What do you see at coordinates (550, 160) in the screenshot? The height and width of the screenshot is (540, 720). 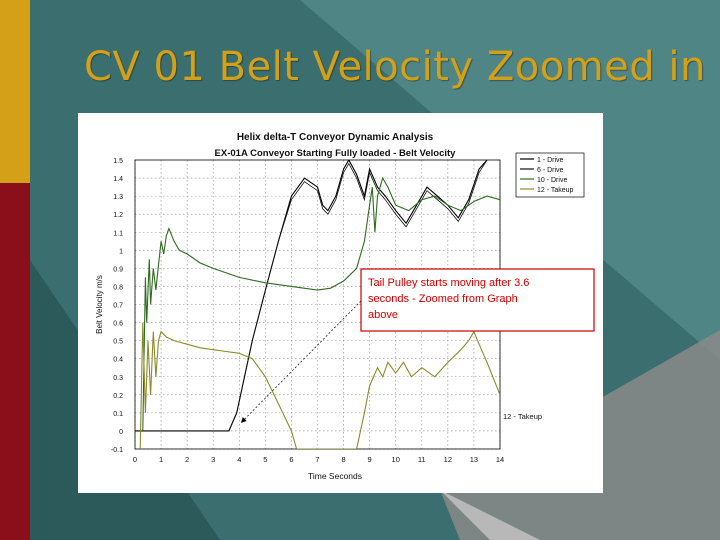 I see `legend-label: 1 - Drive` at bounding box center [550, 160].